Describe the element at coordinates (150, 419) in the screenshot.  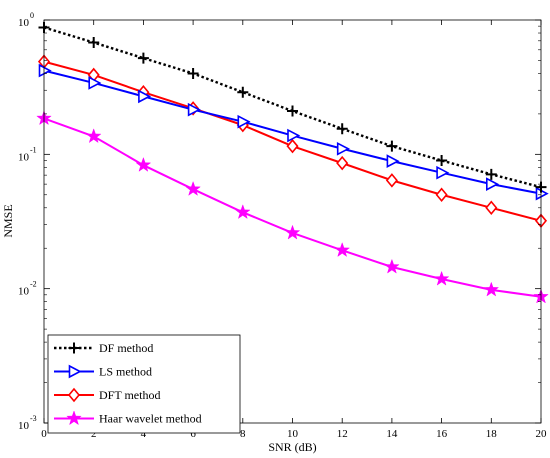
I see `legend-label: Haar wavelet method` at that location.